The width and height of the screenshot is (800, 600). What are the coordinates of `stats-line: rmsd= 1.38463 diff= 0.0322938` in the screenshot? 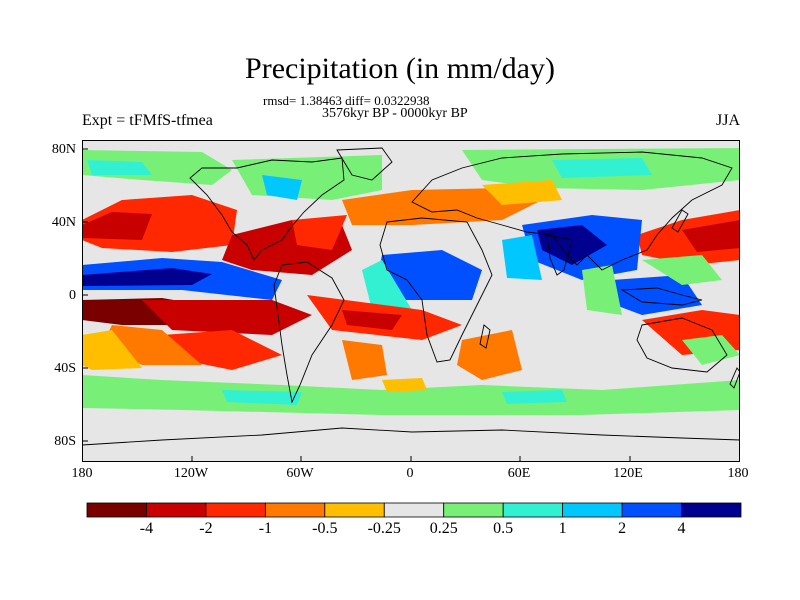 It's located at (346, 100).